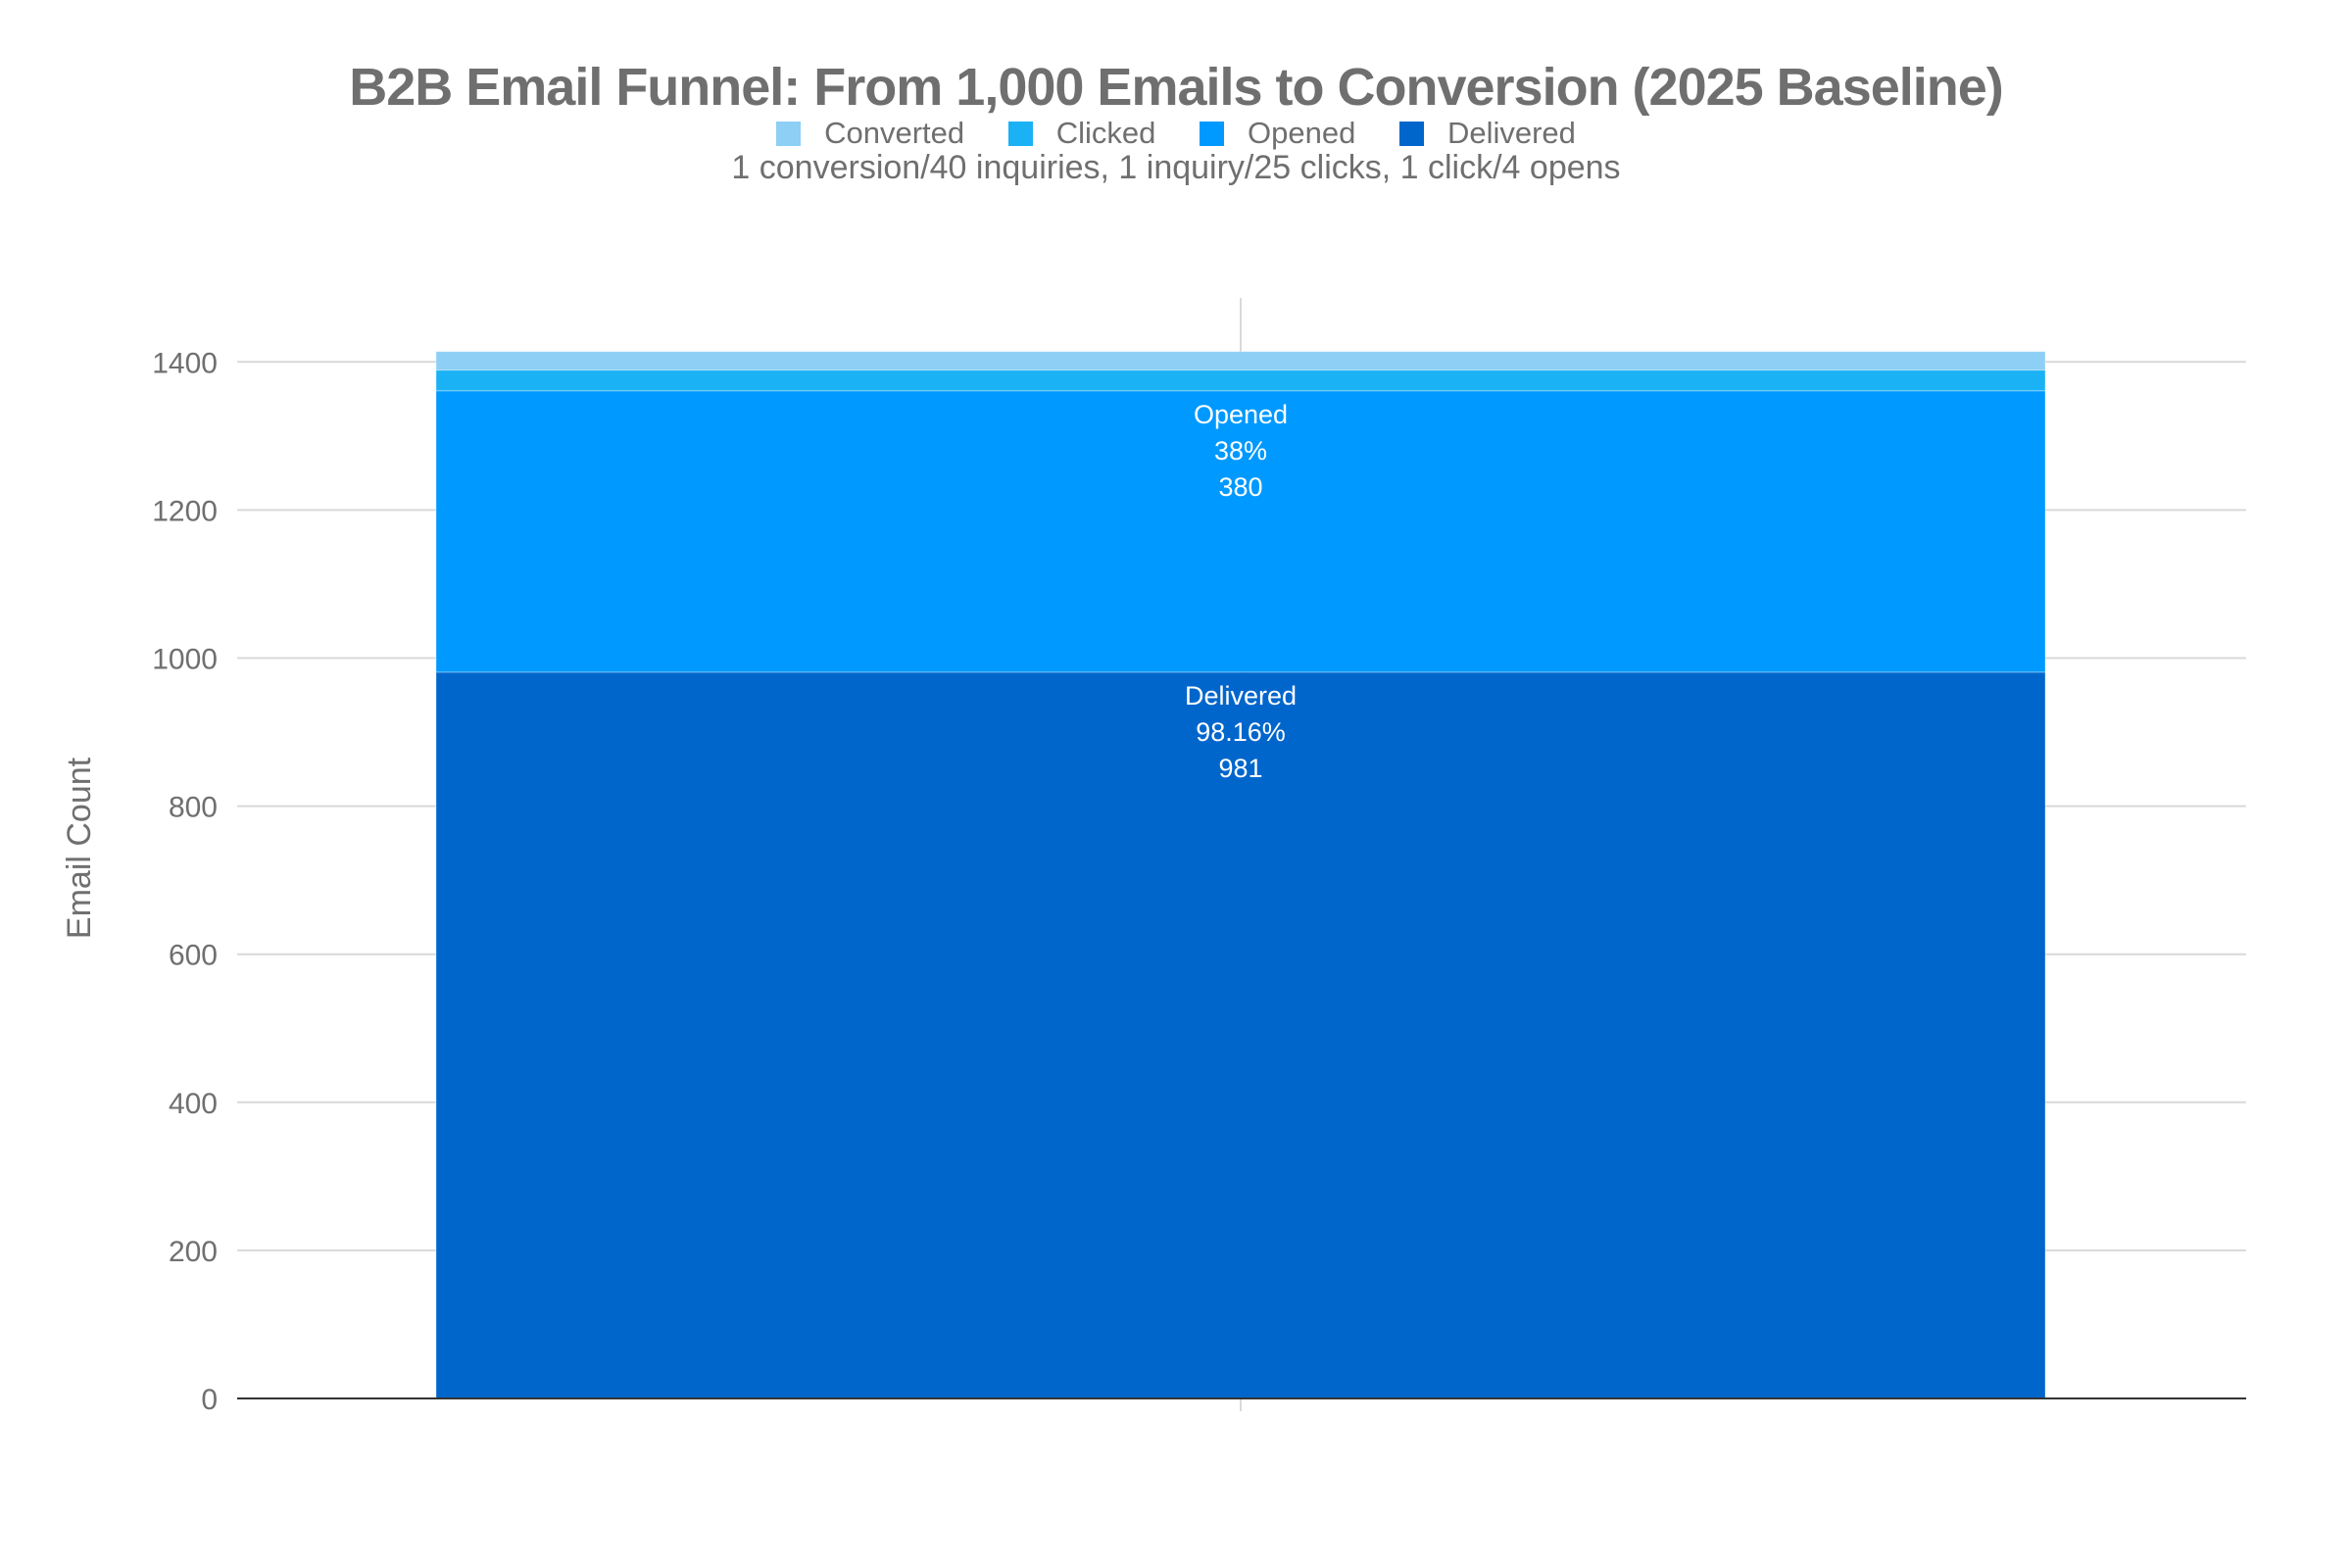  What do you see at coordinates (1240, 768) in the screenshot?
I see `data-label-delivered-value: 981` at bounding box center [1240, 768].